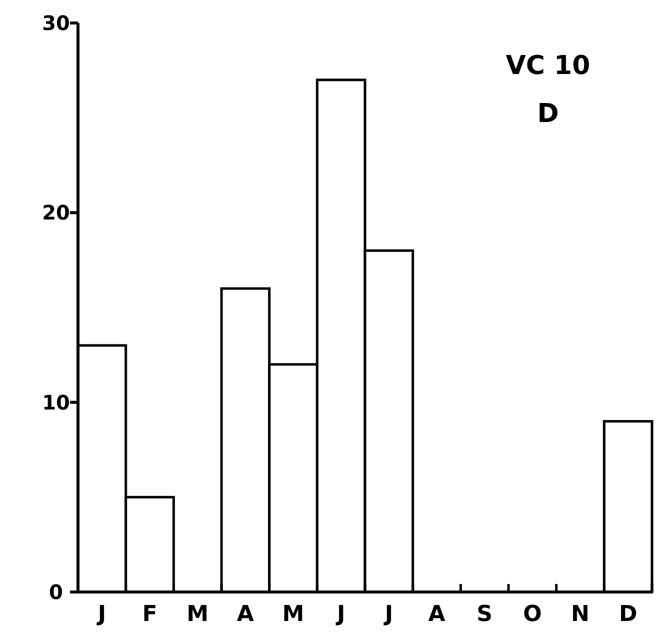 This screenshot has height=633, width=656. What do you see at coordinates (548, 66) in the screenshot?
I see `annotation: VC 10` at bounding box center [548, 66].